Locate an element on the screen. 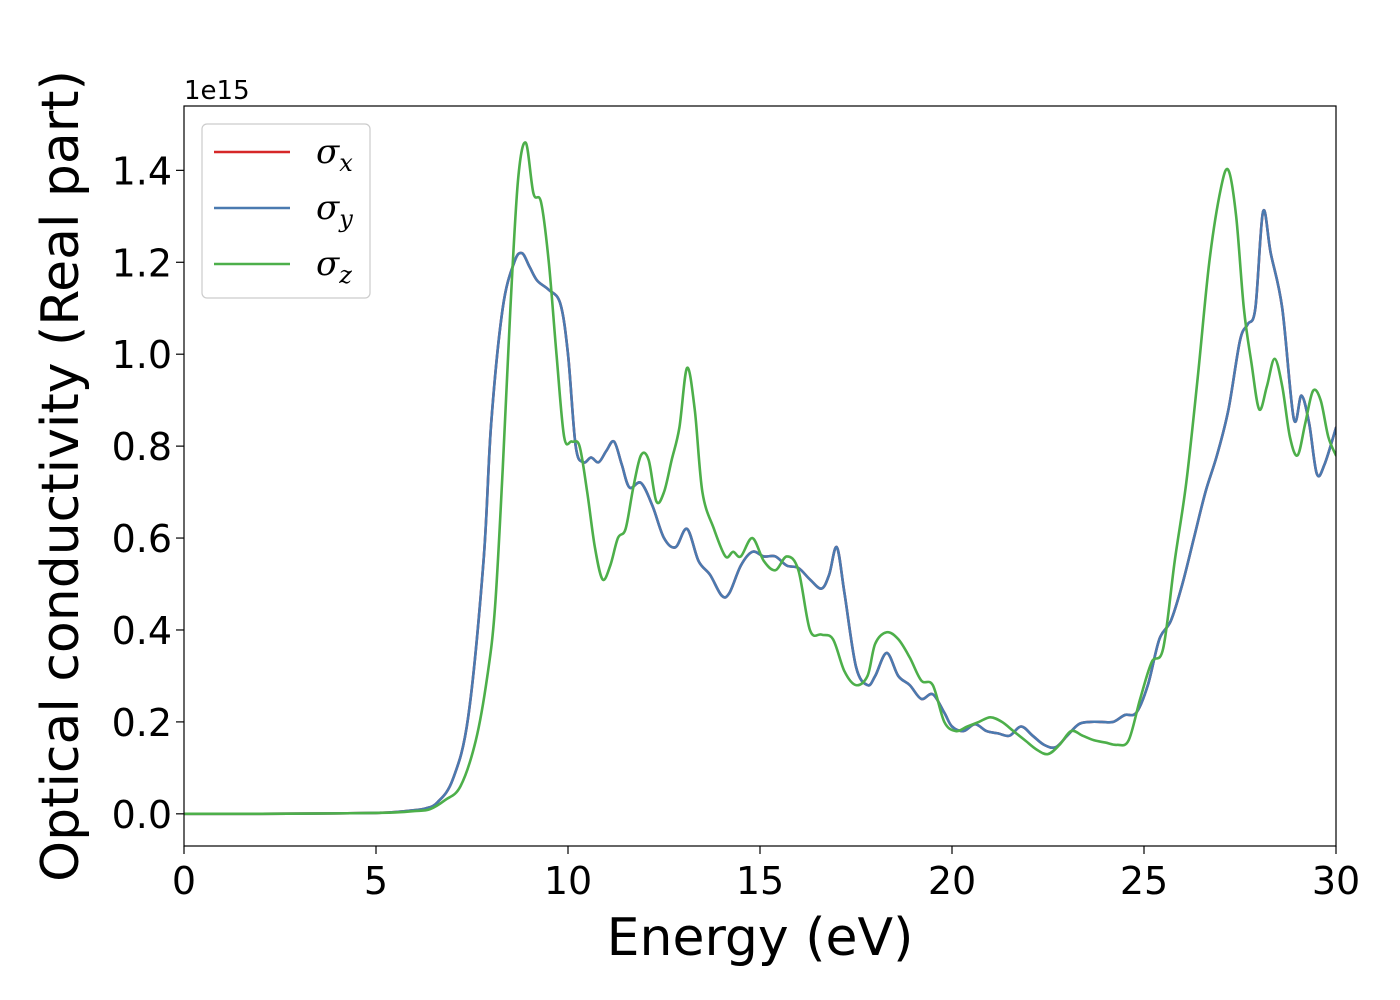 The image size is (1400, 1000). y-offset-label: 1e15 is located at coordinates (217, 91).